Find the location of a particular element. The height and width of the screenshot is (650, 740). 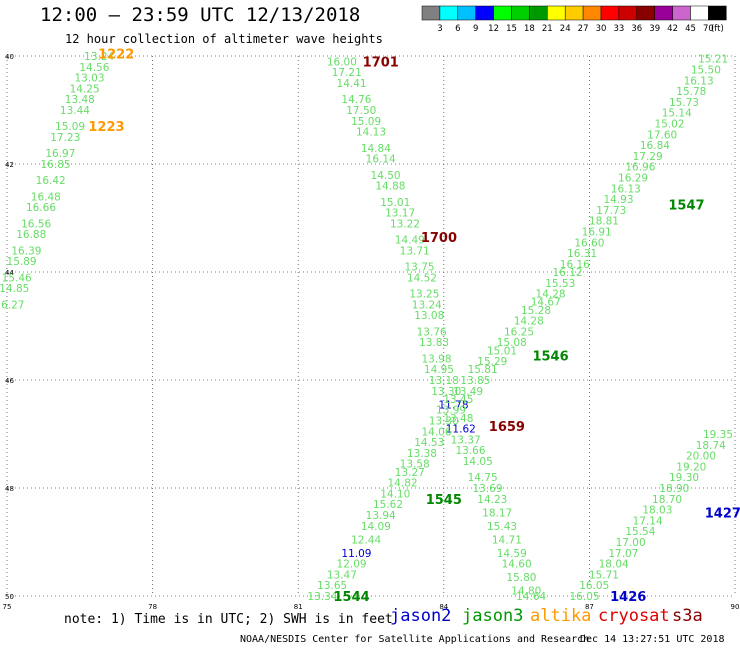

color-scale-label: 42 is located at coordinates (672, 29).